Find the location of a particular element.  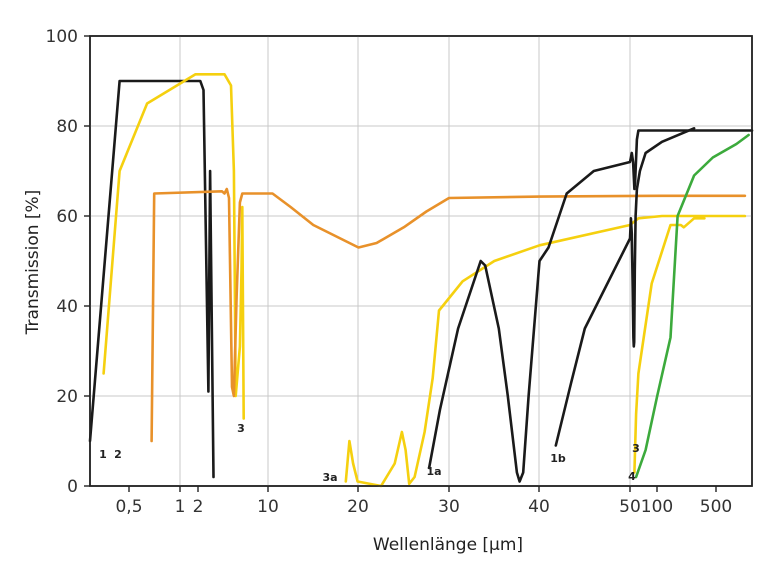

y-tick-label: 20 is located at coordinates (67, 397).